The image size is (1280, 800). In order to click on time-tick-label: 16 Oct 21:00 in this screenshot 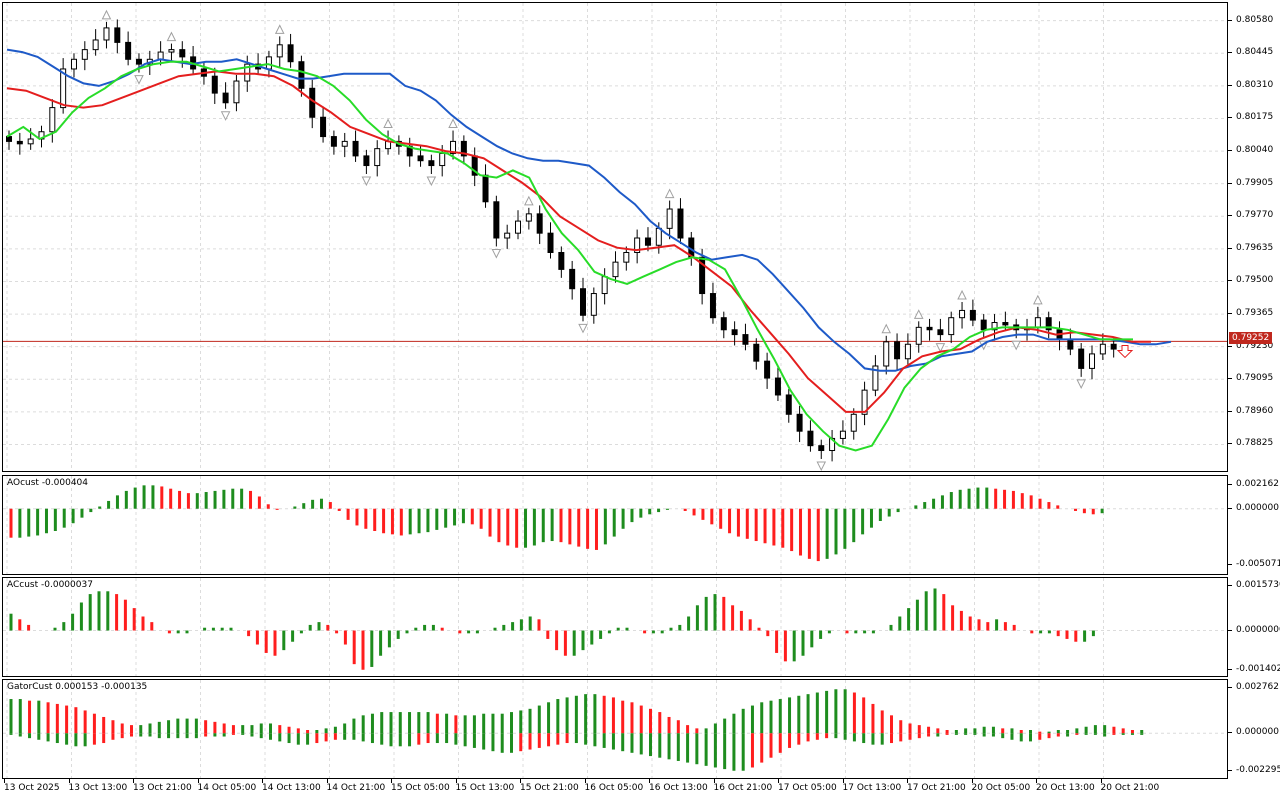, I will do `click(743, 786)`.